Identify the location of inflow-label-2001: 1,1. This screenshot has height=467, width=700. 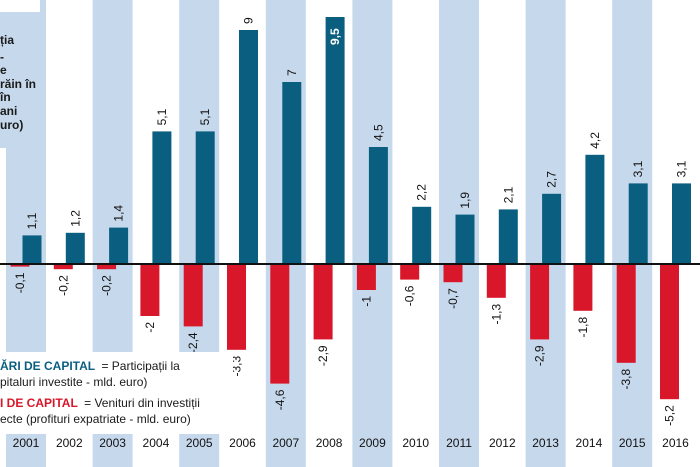
(32, 220).